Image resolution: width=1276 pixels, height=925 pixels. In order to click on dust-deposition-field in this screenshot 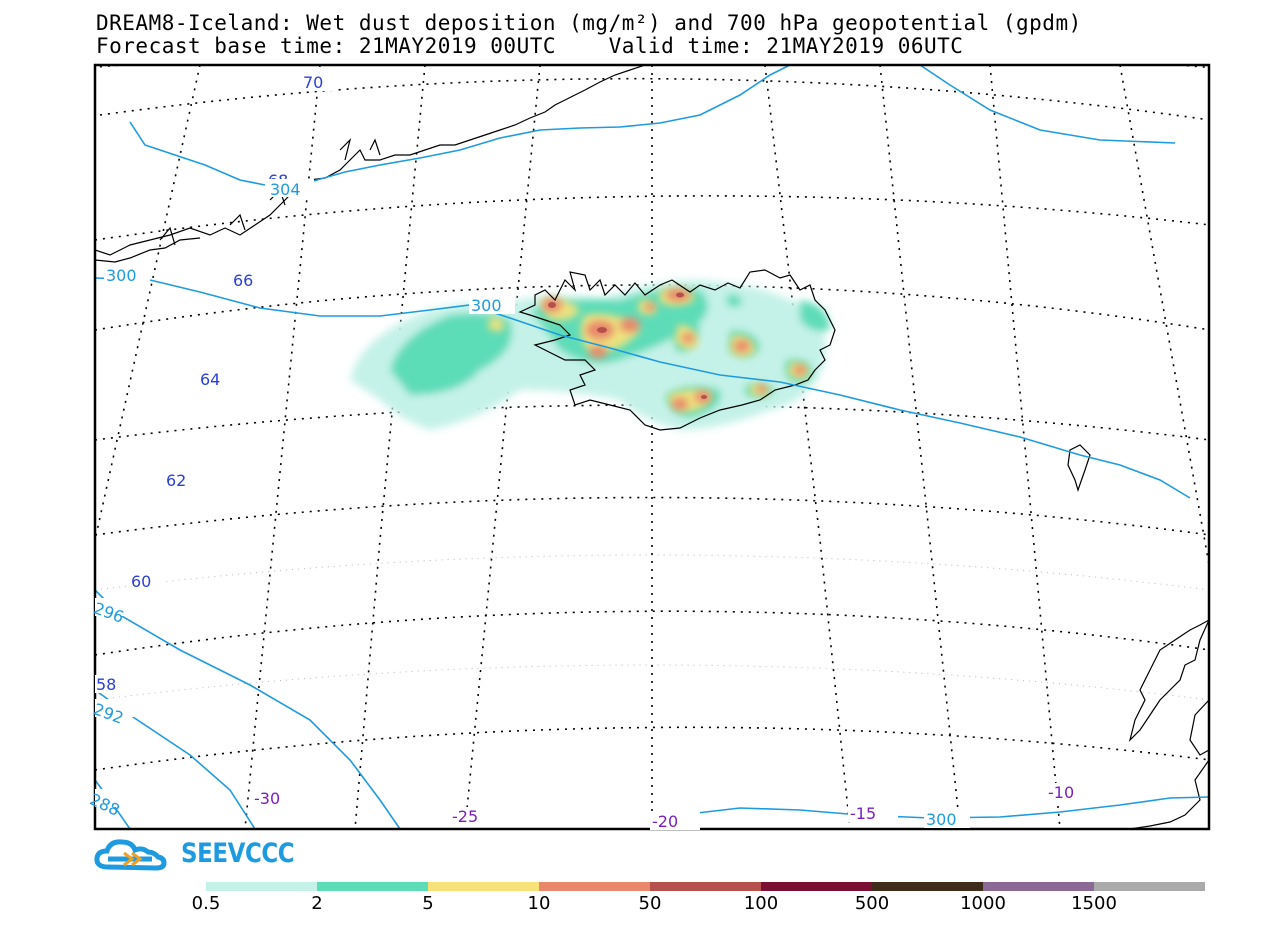, I will do `click(590, 355)`.